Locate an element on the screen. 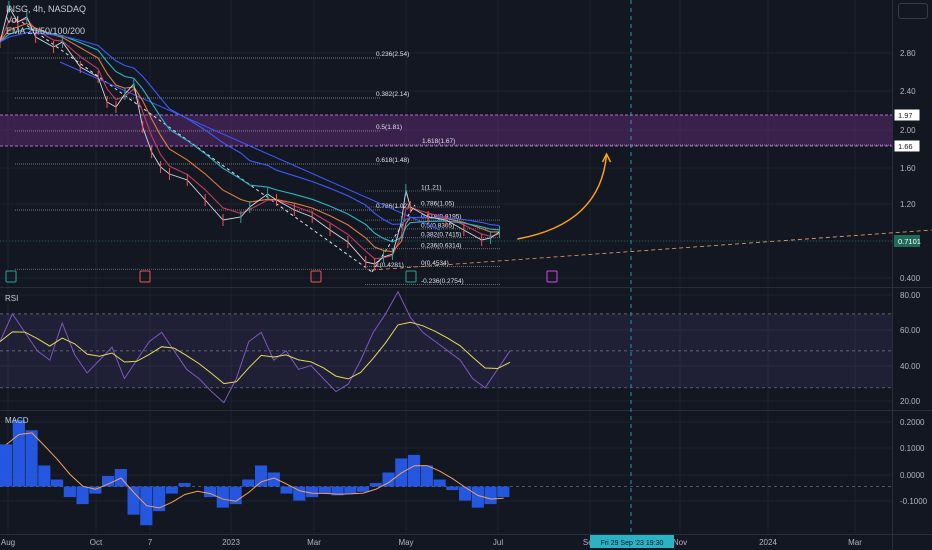  fib2-level-label: 0(0.4534) is located at coordinates (435, 263).